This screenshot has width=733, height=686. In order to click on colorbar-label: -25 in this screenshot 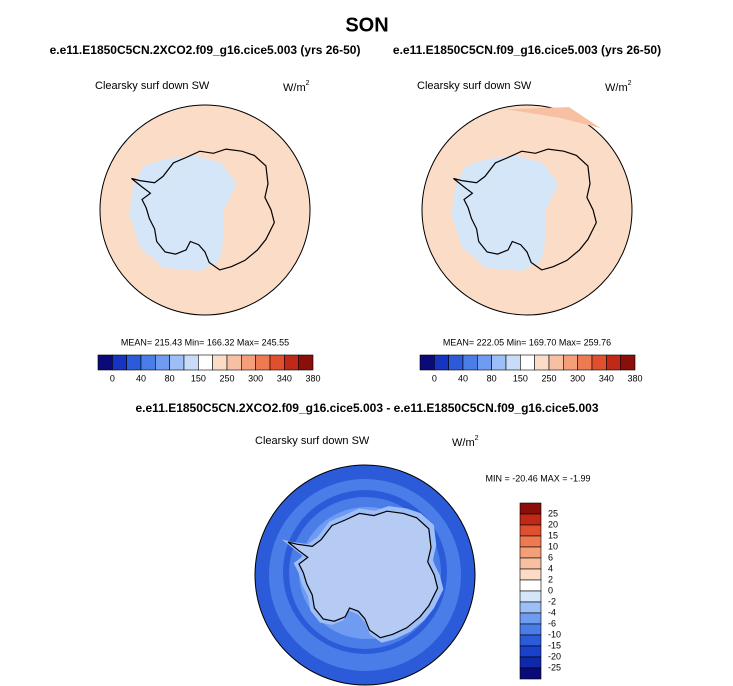, I will do `click(554, 667)`.